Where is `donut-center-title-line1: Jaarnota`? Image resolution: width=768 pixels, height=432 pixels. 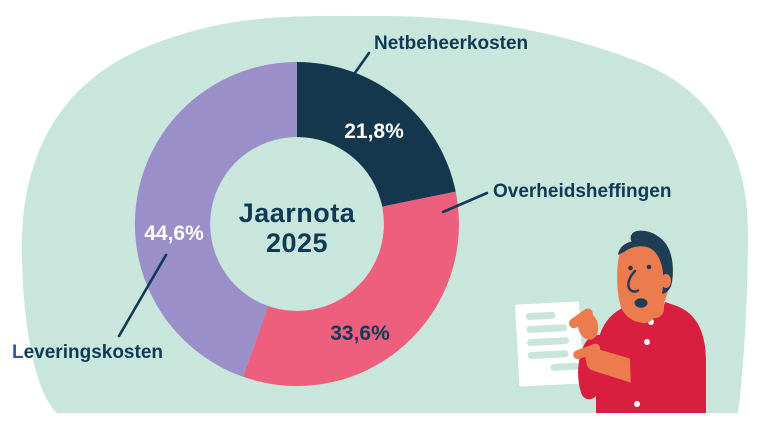 donut-center-title-line1: Jaarnota is located at coordinates (297, 213).